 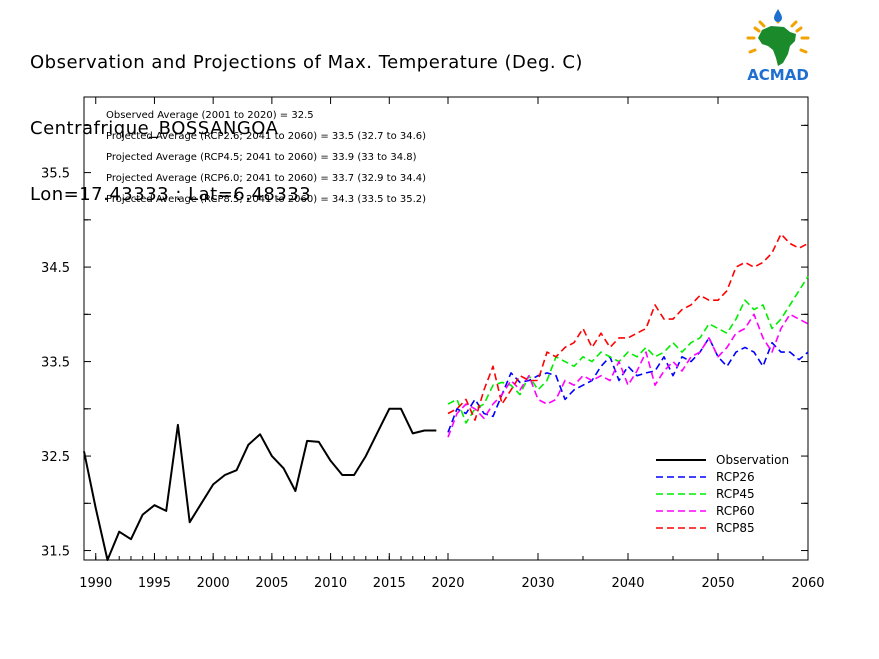 I want to click on legend-label: RCP60, so click(x=735, y=511).